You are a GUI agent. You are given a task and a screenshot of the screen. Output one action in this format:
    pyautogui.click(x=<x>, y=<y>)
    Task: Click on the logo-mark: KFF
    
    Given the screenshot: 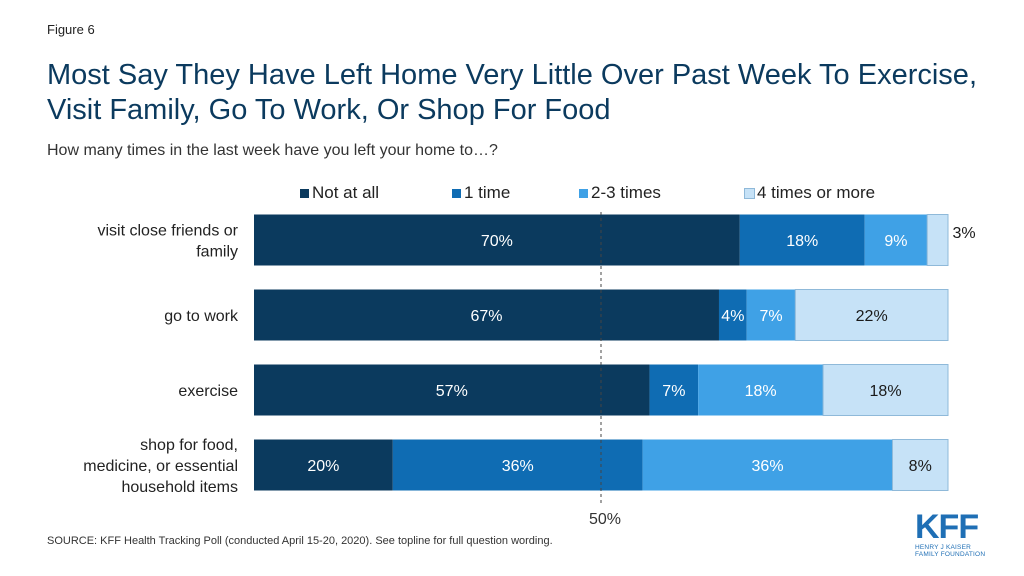 What is the action you would take?
    pyautogui.click(x=947, y=527)
    